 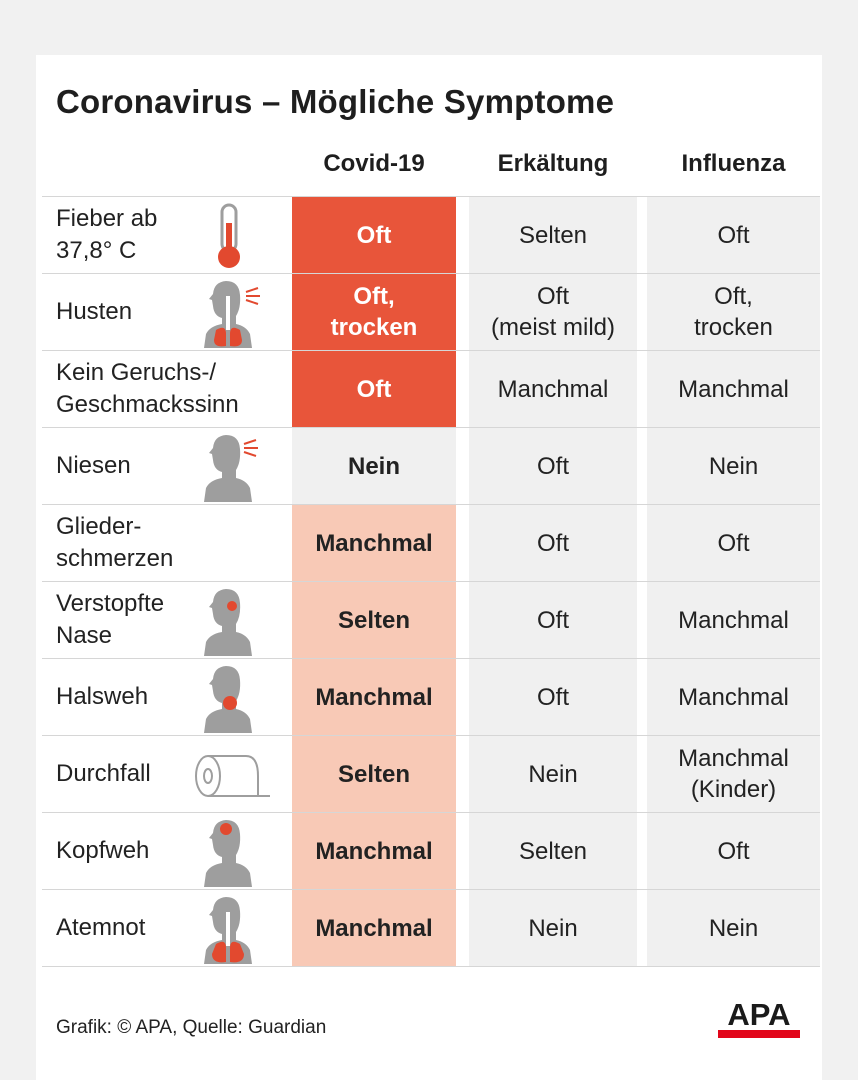 What do you see at coordinates (374, 163) in the screenshot?
I see `column-header-covid: Covid-19` at bounding box center [374, 163].